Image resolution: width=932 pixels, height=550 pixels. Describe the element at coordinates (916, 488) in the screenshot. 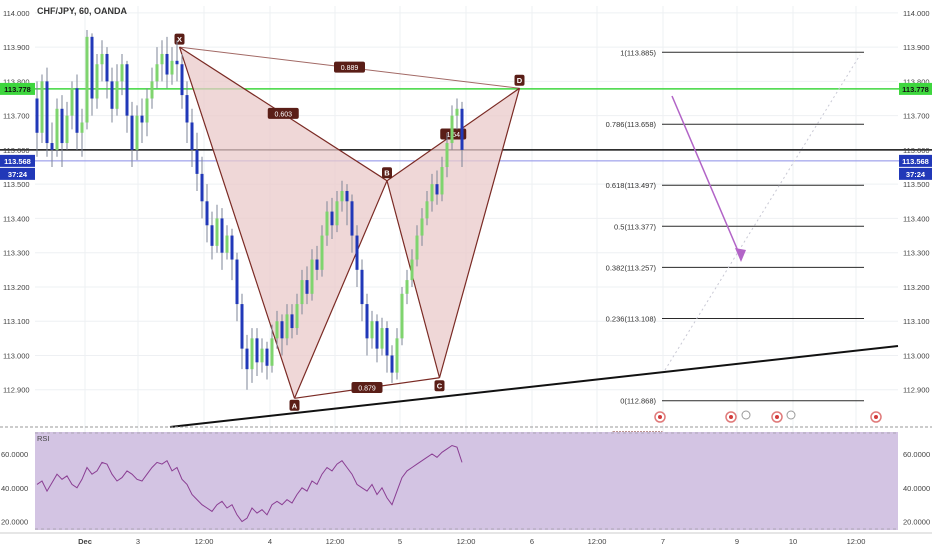

I see `rsi-tick-right: 40.0000` at that location.